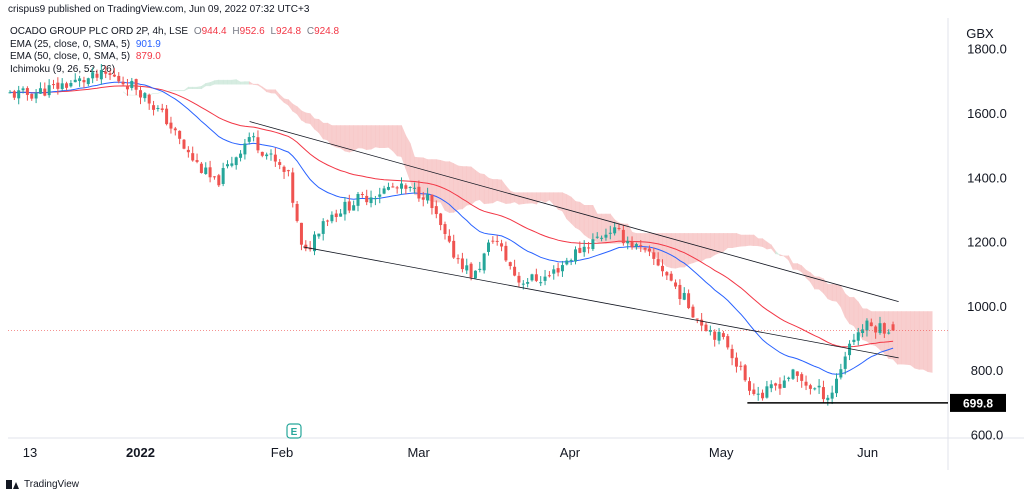 This screenshot has width=1024, height=495. What do you see at coordinates (42, 484) in the screenshot?
I see `tradingview-footer: TradingView` at bounding box center [42, 484].